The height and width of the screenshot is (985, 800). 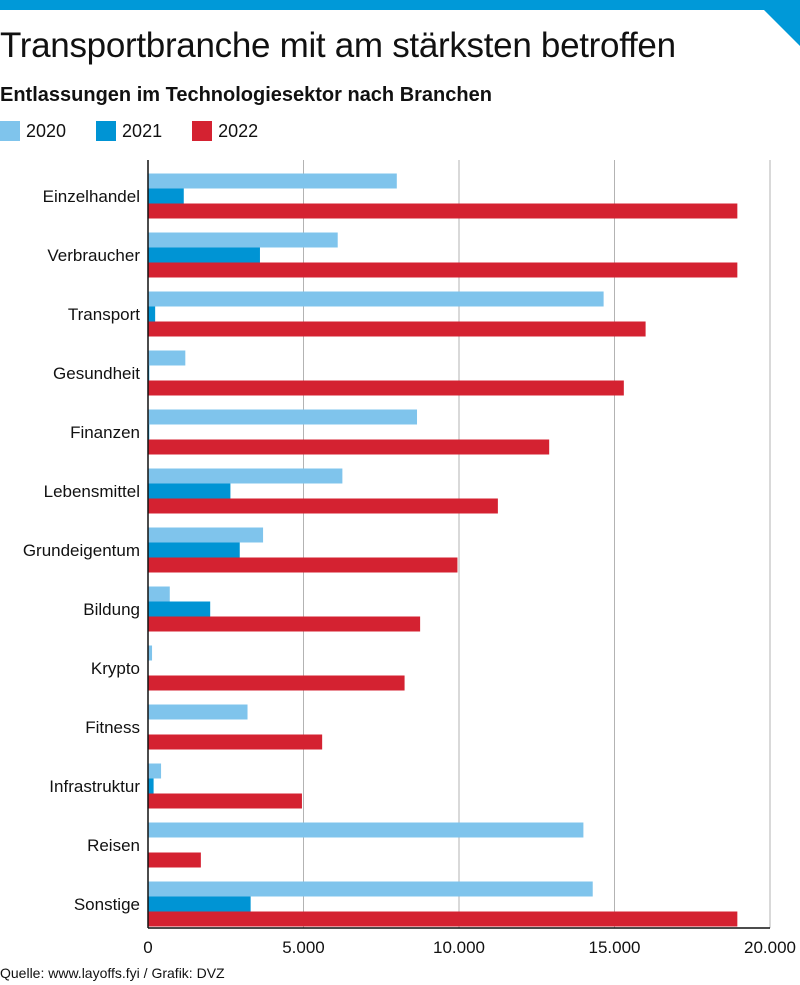 What do you see at coordinates (155, 771) in the screenshot?
I see `bar-infrastruktur-2020` at bounding box center [155, 771].